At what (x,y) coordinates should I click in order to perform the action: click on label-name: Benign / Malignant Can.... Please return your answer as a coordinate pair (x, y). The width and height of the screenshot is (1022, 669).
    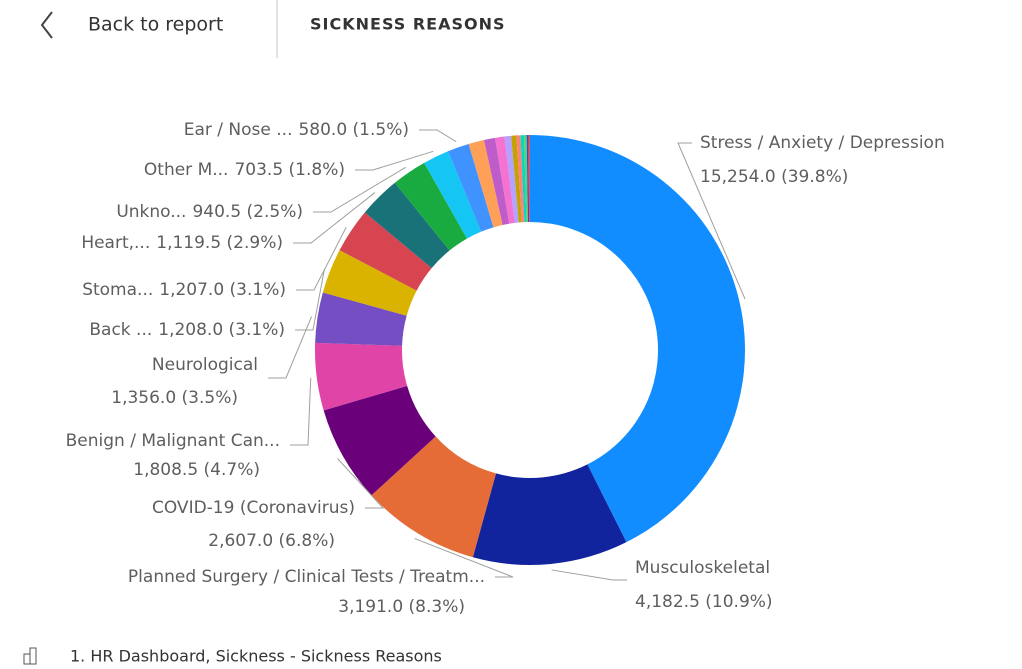
    Looking at the image, I should click on (173, 441).